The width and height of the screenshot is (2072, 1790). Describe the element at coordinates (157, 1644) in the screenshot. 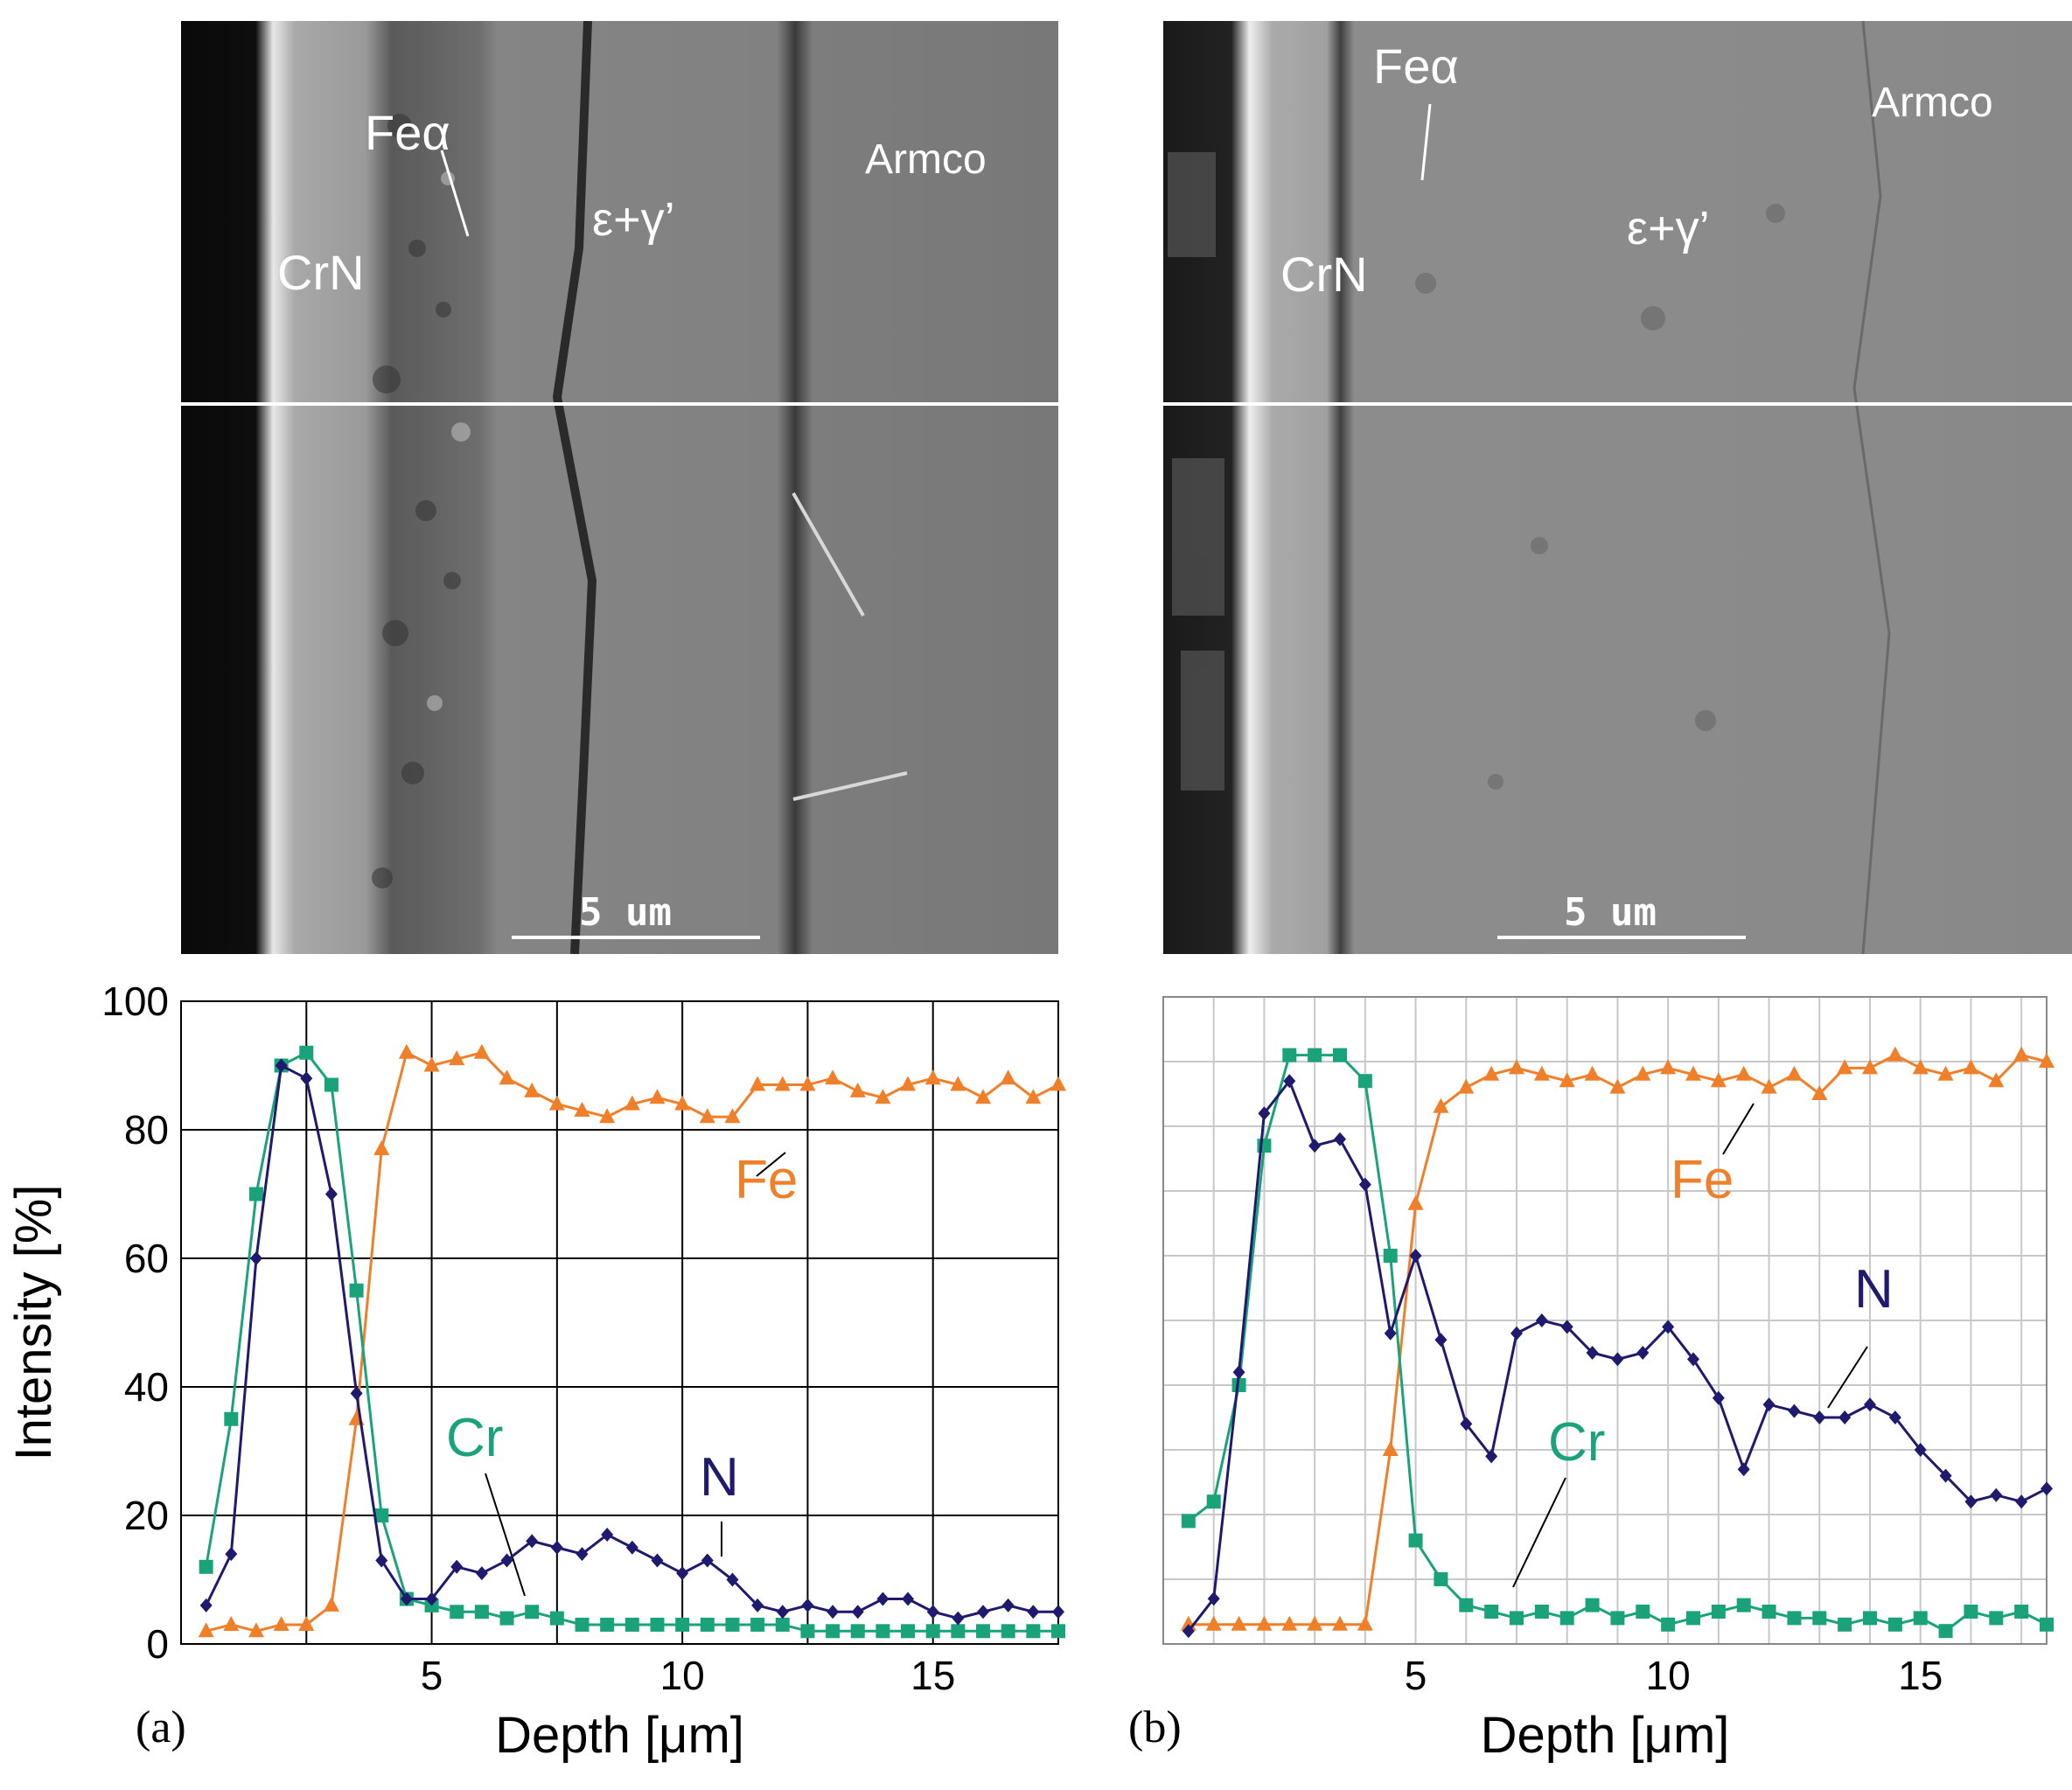

I see `y-tick-label: 0` at that location.